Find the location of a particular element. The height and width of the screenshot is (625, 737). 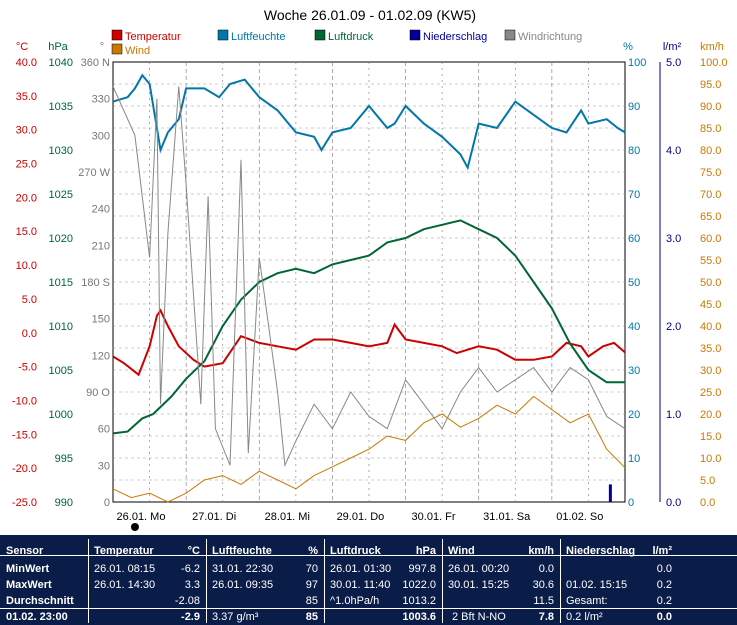

wind-axis-tick-label: 60.0 is located at coordinates (710, 239).